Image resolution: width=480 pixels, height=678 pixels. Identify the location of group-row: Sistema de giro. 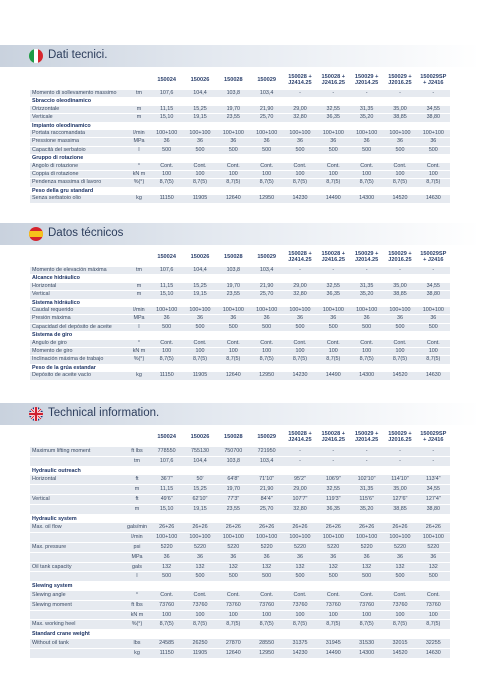
(240, 335).